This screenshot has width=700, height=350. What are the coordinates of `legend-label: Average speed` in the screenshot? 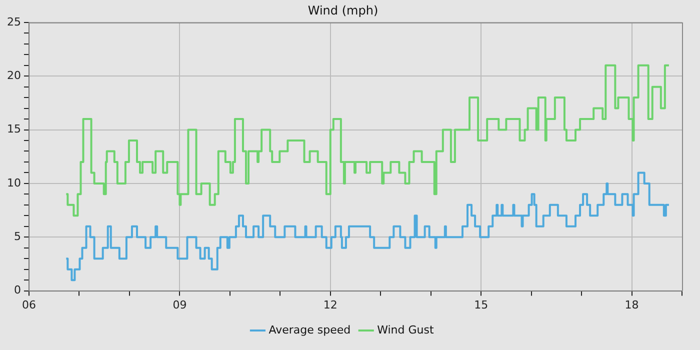 It's located at (309, 329).